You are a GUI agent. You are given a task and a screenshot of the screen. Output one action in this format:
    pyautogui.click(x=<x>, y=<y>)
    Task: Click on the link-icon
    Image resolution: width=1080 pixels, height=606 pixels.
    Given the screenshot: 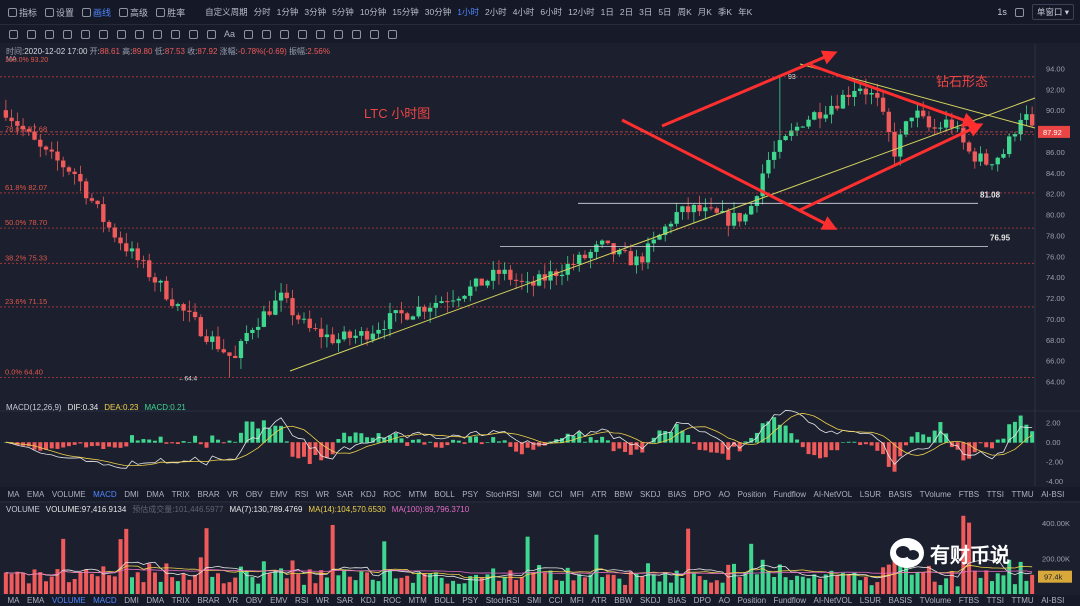 What is the action you would take?
    pyautogui.click(x=339, y=34)
    